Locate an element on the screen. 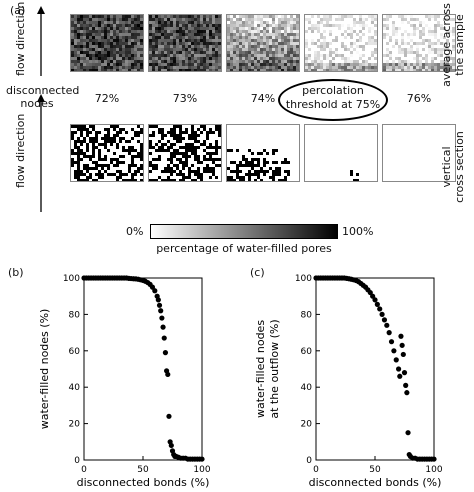 Image resolution: width=474 pixels, height=492 pixels. vertical-cross-section-label: vertical cross section is located at coordinates (453, 167).